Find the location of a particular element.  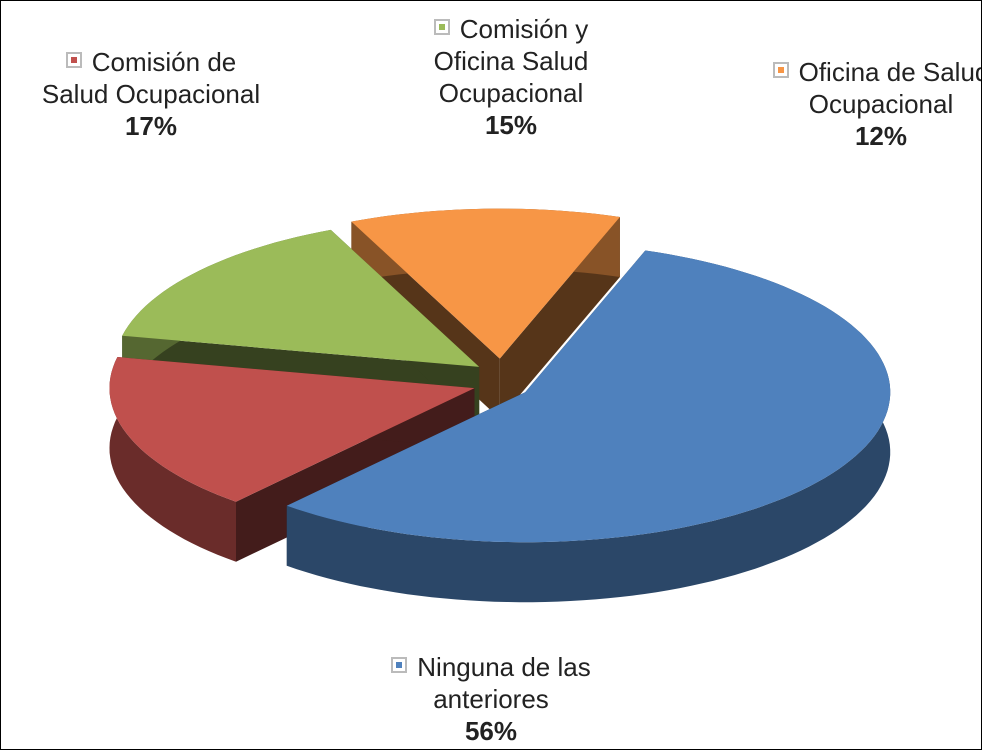

data-label: Ninguna de las anteriores 56% is located at coordinates (491, 699).